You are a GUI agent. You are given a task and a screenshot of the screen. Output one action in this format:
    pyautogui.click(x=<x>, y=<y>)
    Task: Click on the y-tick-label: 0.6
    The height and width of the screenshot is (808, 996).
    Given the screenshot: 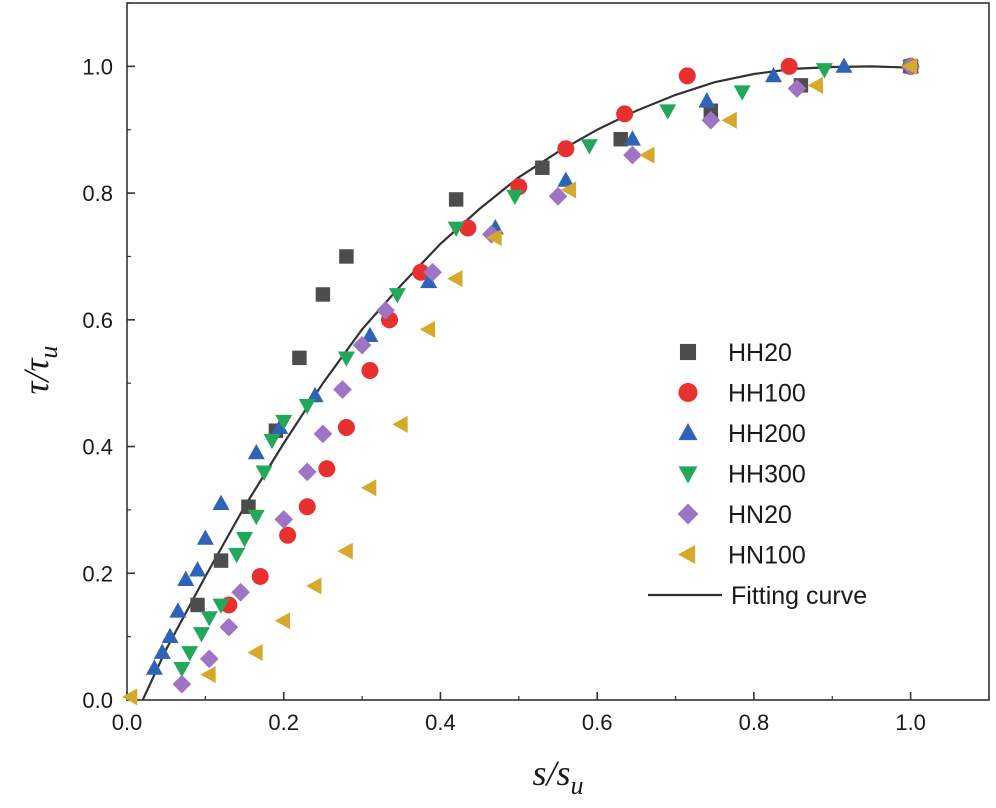 What is the action you would take?
    pyautogui.click(x=97, y=320)
    